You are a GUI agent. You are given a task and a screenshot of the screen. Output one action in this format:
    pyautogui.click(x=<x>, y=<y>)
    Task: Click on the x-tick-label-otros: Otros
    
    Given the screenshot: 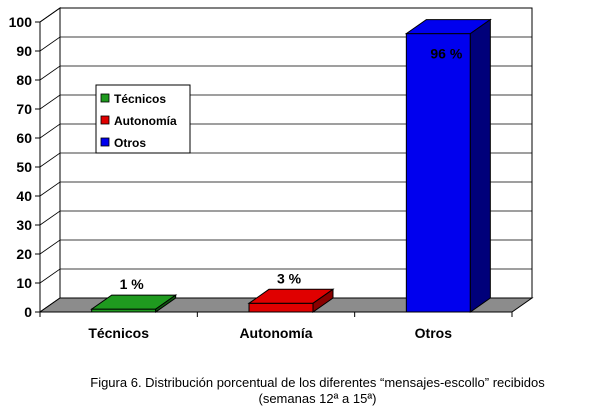 What is the action you would take?
    pyautogui.click(x=434, y=333)
    